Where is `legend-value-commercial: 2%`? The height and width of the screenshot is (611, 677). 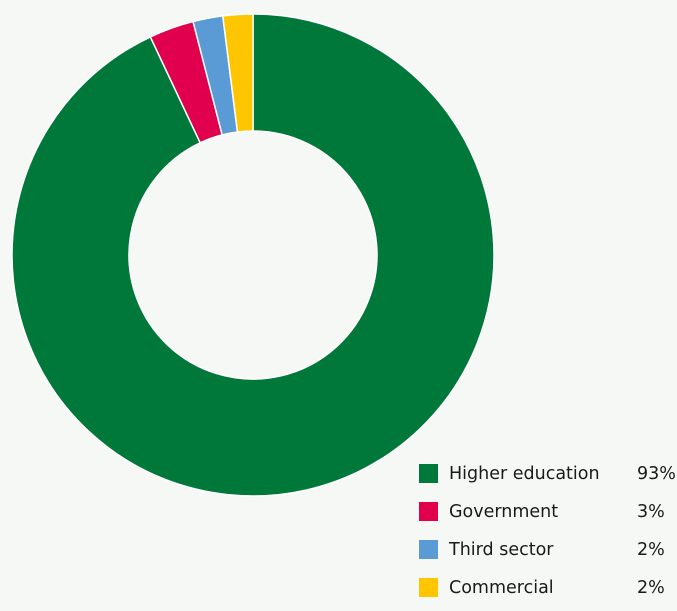
legend-value-commercial: 2% is located at coordinates (651, 587).